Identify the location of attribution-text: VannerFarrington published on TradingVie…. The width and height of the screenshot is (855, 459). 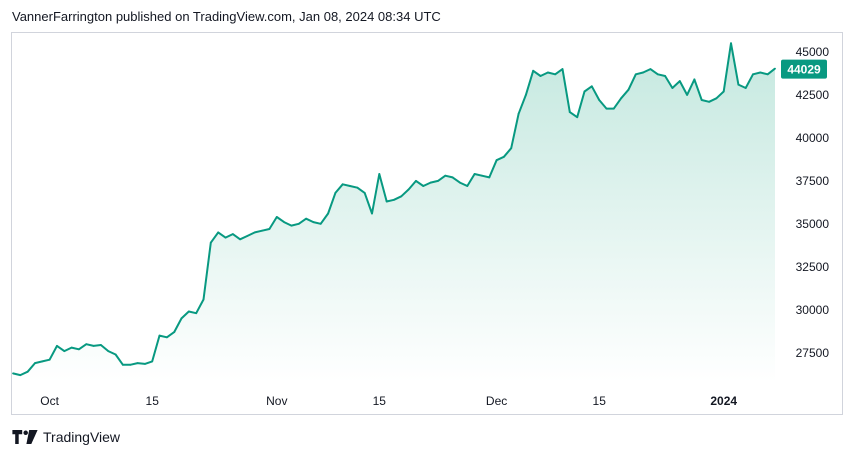
(226, 16).